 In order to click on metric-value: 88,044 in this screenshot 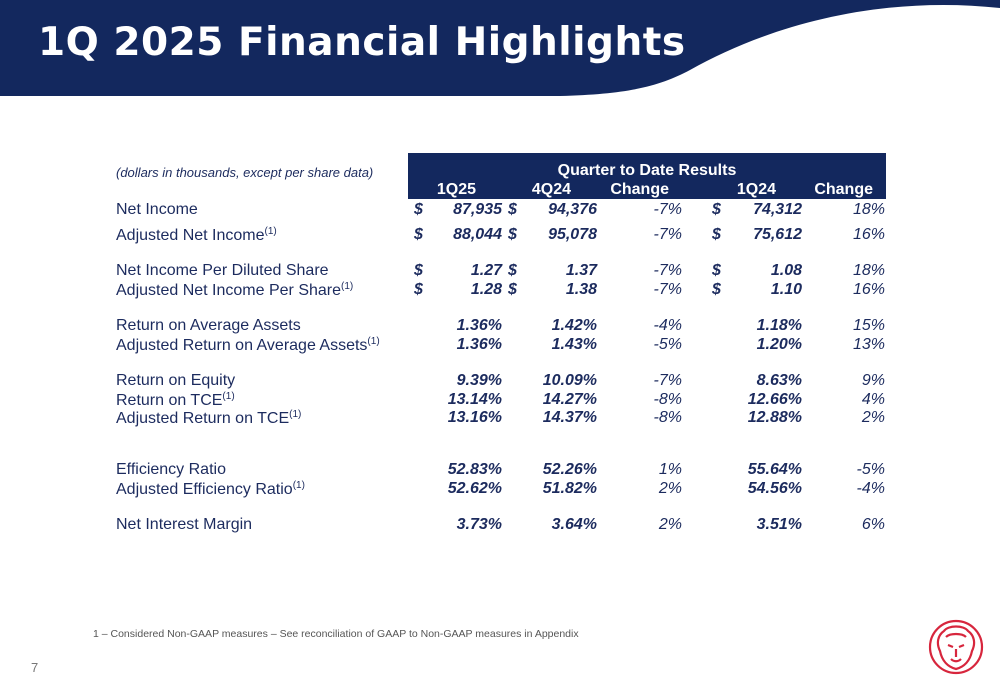, I will do `click(477, 234)`.